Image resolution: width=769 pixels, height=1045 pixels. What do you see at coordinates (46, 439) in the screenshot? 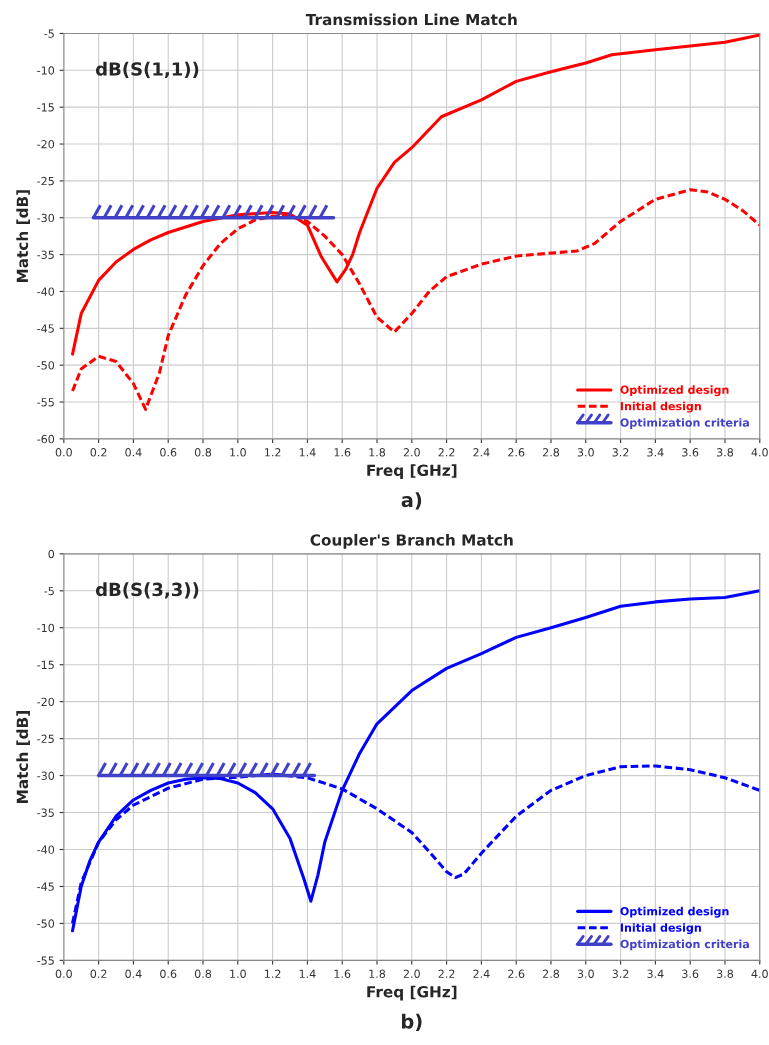
I see `y-tick-label: -60` at bounding box center [46, 439].